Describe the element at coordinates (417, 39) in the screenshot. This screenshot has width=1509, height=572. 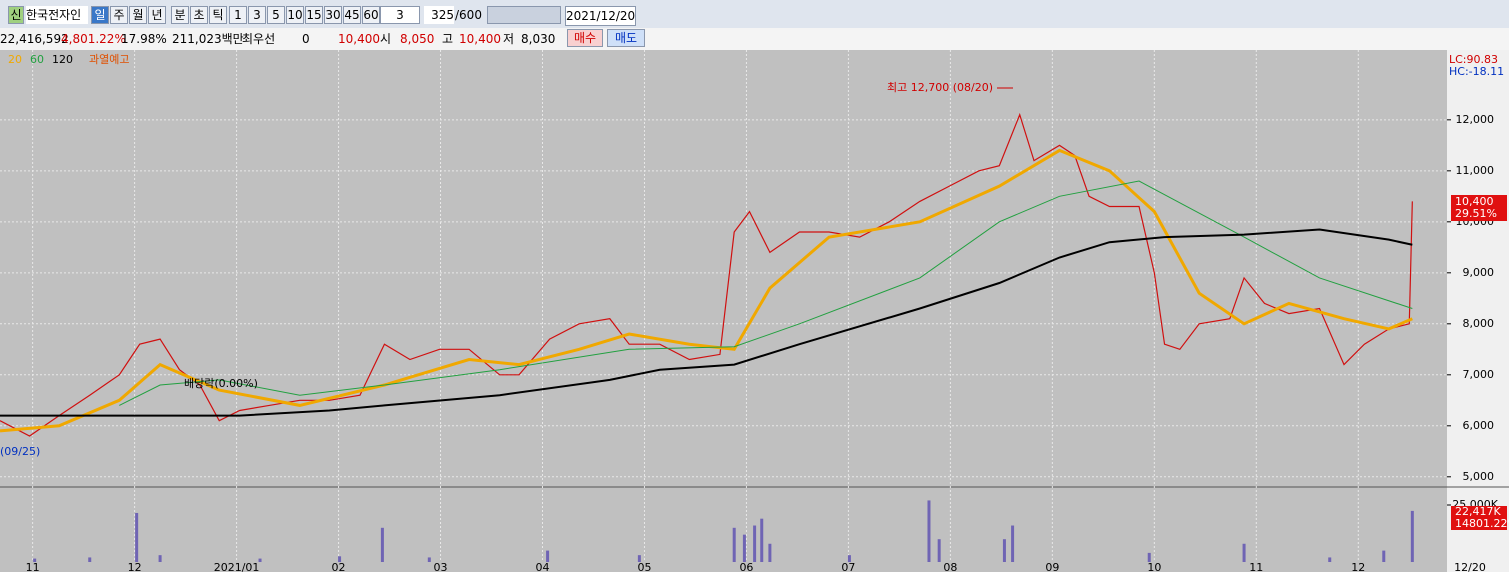
I see `open: 8,050` at that location.